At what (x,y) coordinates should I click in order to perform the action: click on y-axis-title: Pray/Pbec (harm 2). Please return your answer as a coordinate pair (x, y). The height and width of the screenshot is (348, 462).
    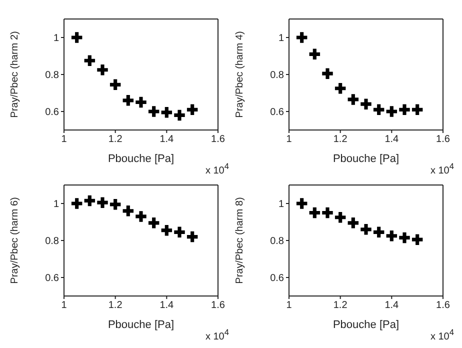
    Looking at the image, I should click on (15, 74).